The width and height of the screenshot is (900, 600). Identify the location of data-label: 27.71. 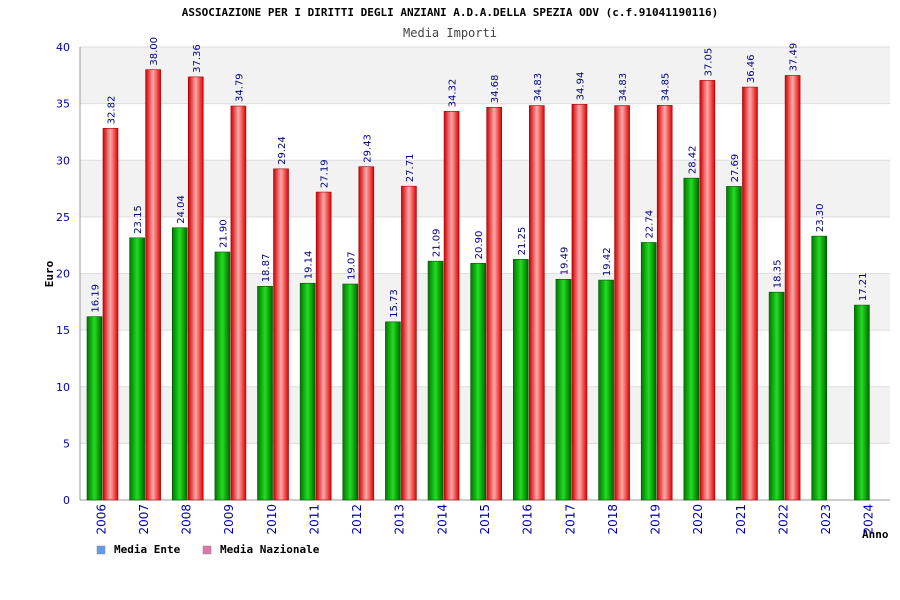
(410, 168).